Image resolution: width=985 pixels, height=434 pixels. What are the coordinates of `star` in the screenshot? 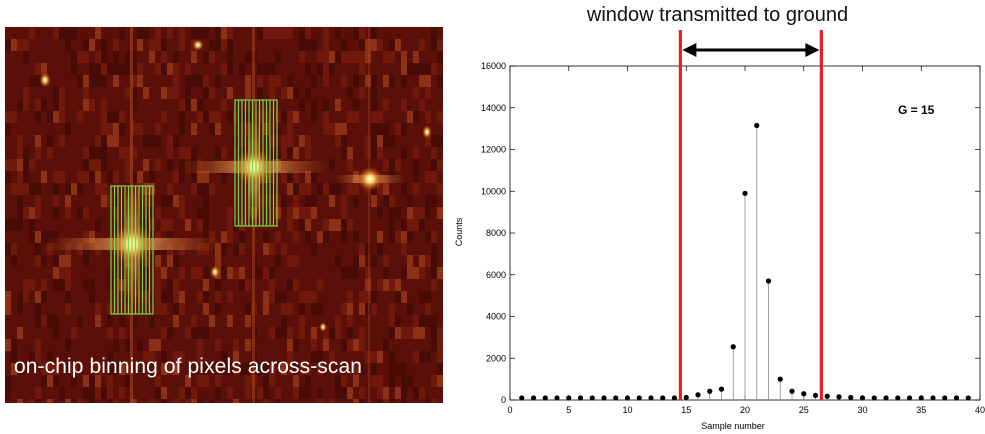 It's located at (254, 167).